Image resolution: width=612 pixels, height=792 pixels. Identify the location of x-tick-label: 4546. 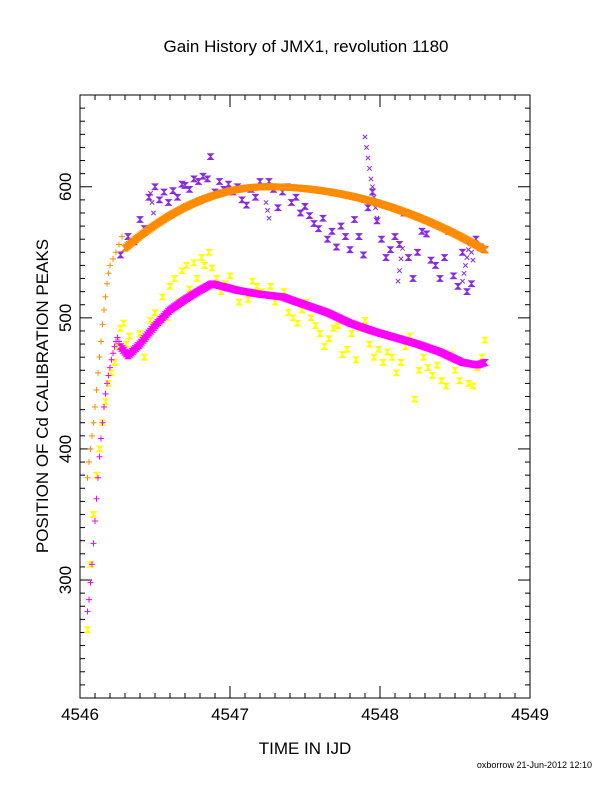
(80, 714).